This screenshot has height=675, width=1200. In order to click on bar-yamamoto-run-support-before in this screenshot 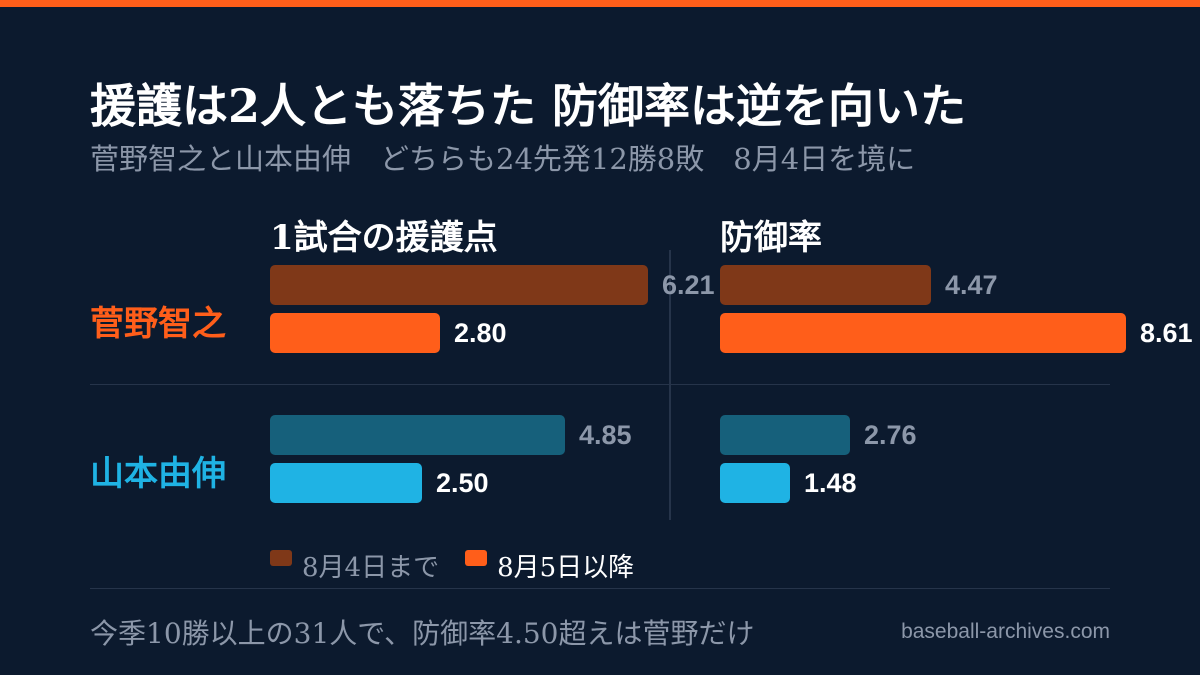, I will do `click(417, 435)`.